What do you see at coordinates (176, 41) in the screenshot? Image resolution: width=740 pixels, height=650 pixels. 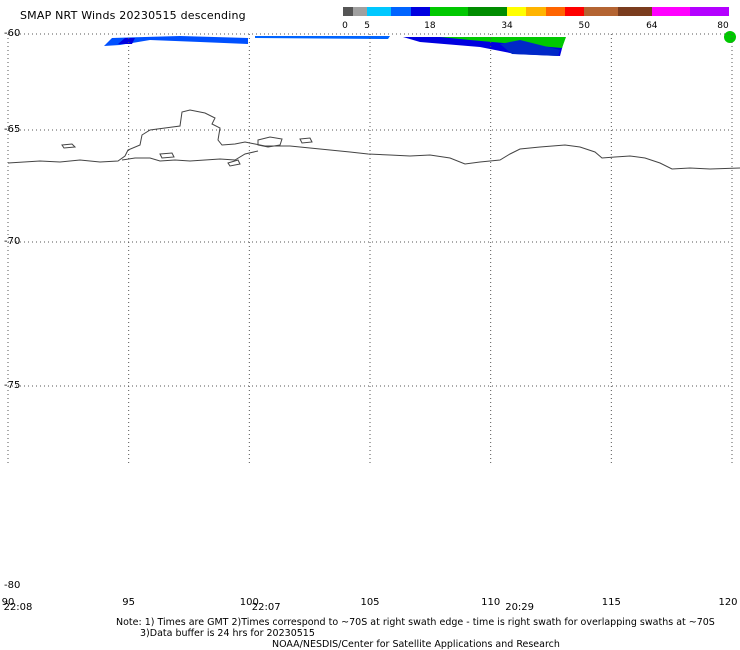 I see `swath-west` at bounding box center [176, 41].